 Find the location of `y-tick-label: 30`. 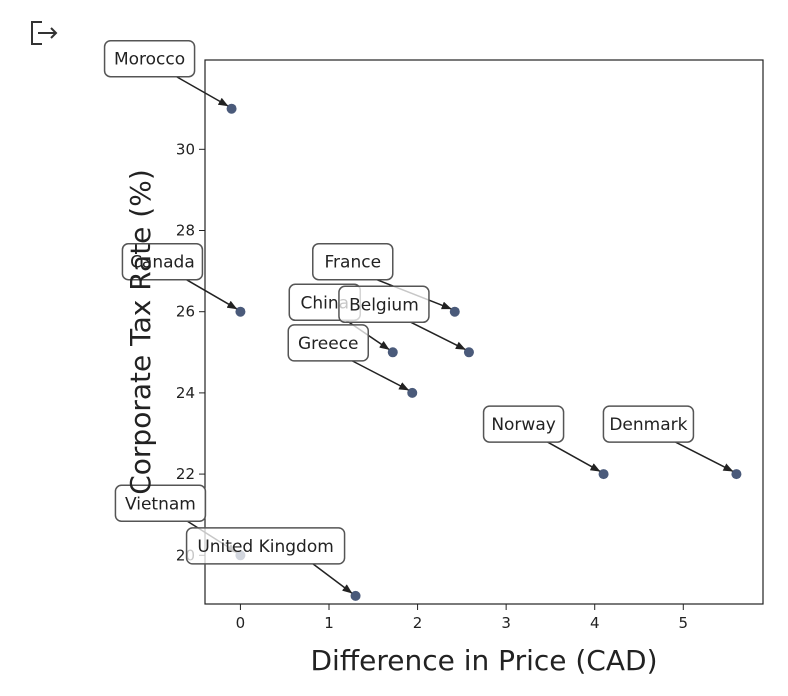

y-tick-label: 30 is located at coordinates (185, 149).